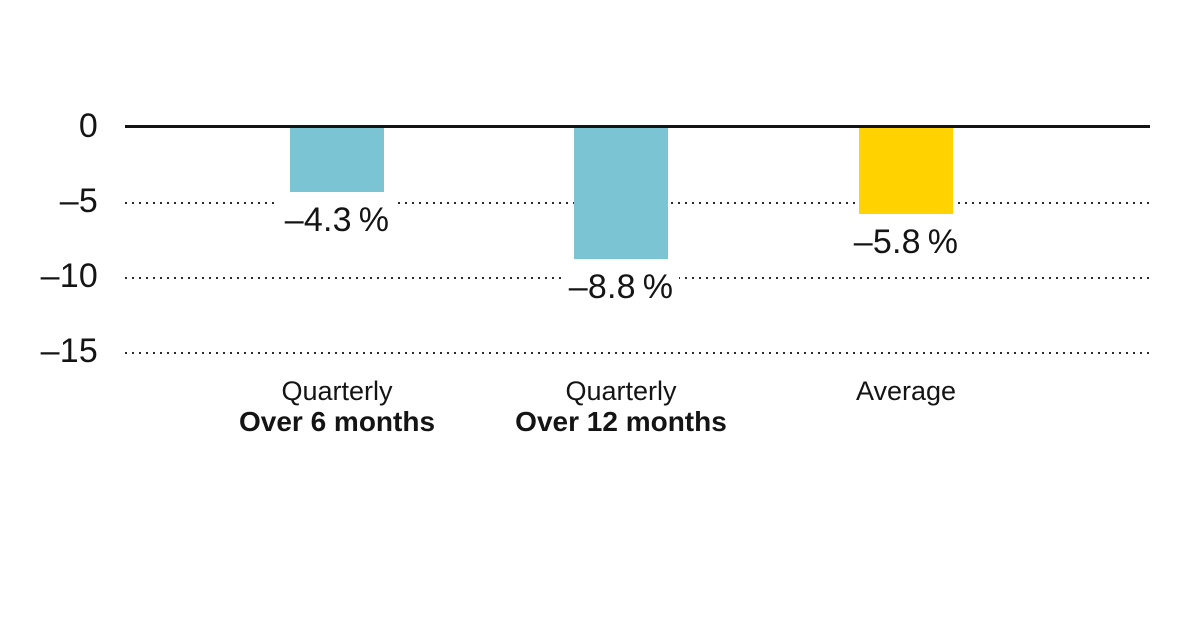 The height and width of the screenshot is (628, 1200). I want to click on category-label-quarterly-over-12-months: Quarterly Over 12 months, so click(621, 407).